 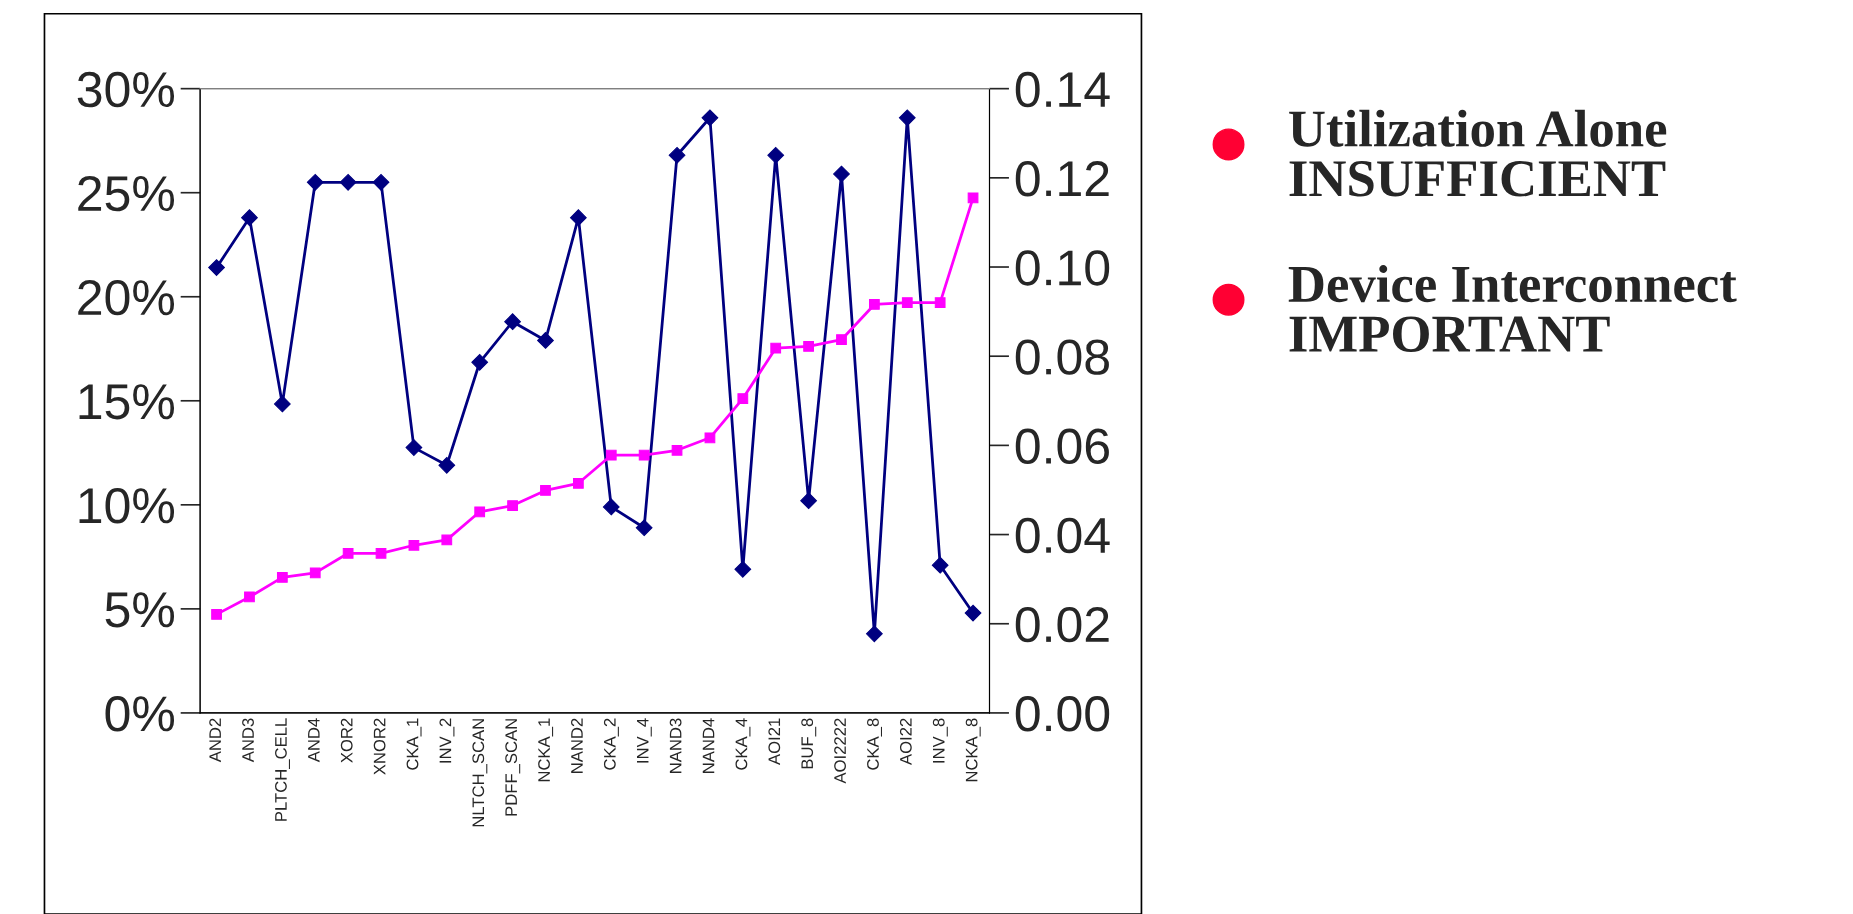 I want to click on y2-tick-label: 0.14, so click(x=1062, y=89).